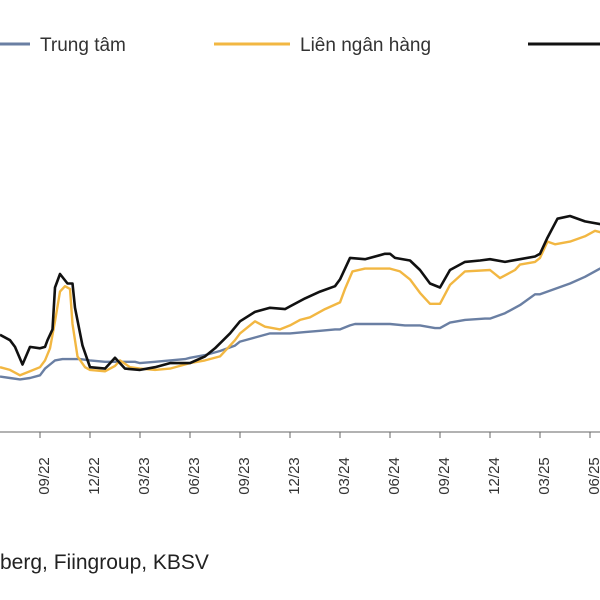 The width and height of the screenshot is (600, 600). Describe the element at coordinates (194, 476) in the screenshot. I see `x-tick-label: 06/23` at that location.